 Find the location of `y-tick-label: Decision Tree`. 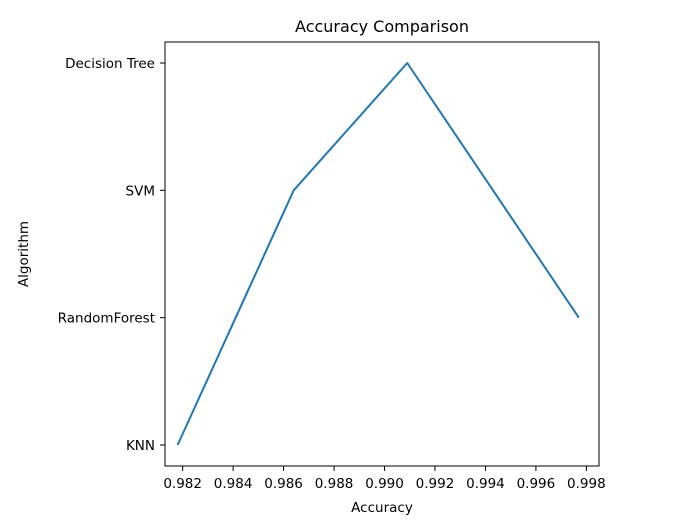

y-tick-label: Decision Tree is located at coordinates (110, 64).